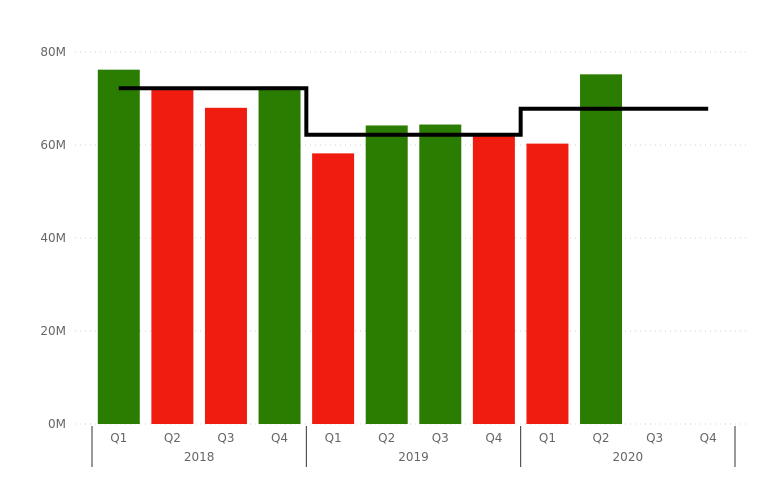 The width and height of the screenshot is (780, 494). What do you see at coordinates (199, 457) in the screenshot?
I see `year-label: 2018` at bounding box center [199, 457].